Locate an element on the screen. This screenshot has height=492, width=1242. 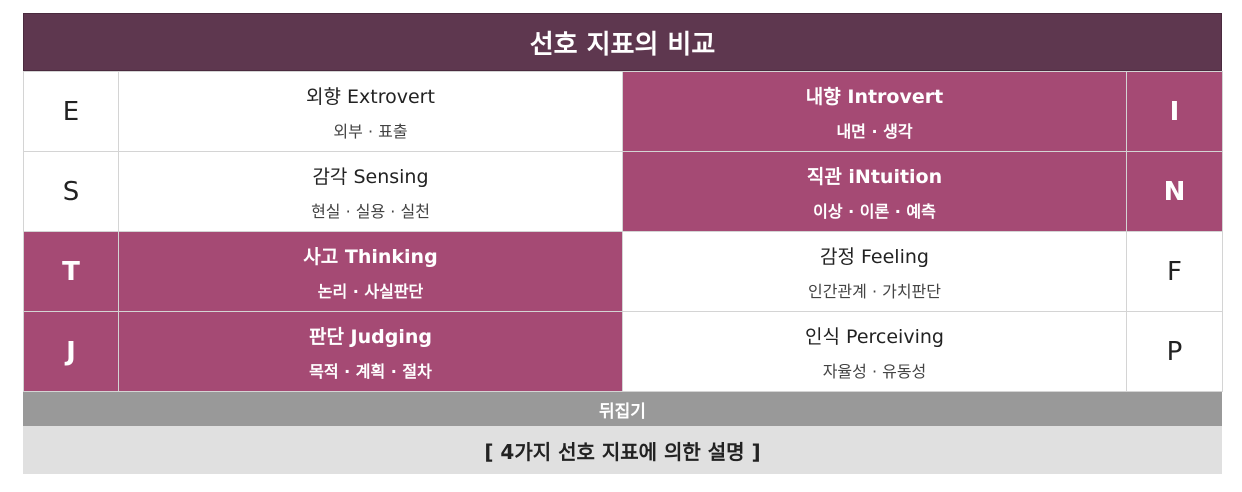
right-preference-keywords: 자율성 · 유동성 is located at coordinates (874, 371).